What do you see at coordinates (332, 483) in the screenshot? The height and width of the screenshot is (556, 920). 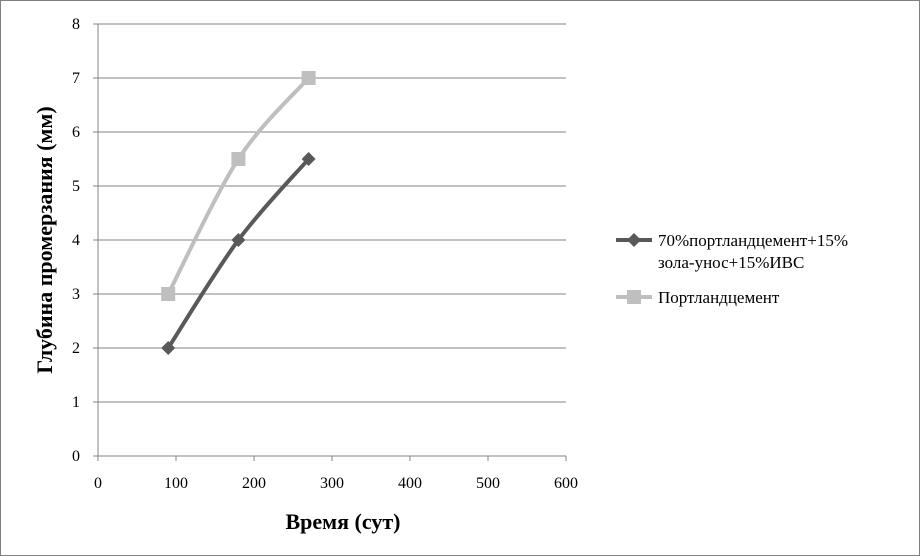 I see `x-tick-label: 300` at bounding box center [332, 483].